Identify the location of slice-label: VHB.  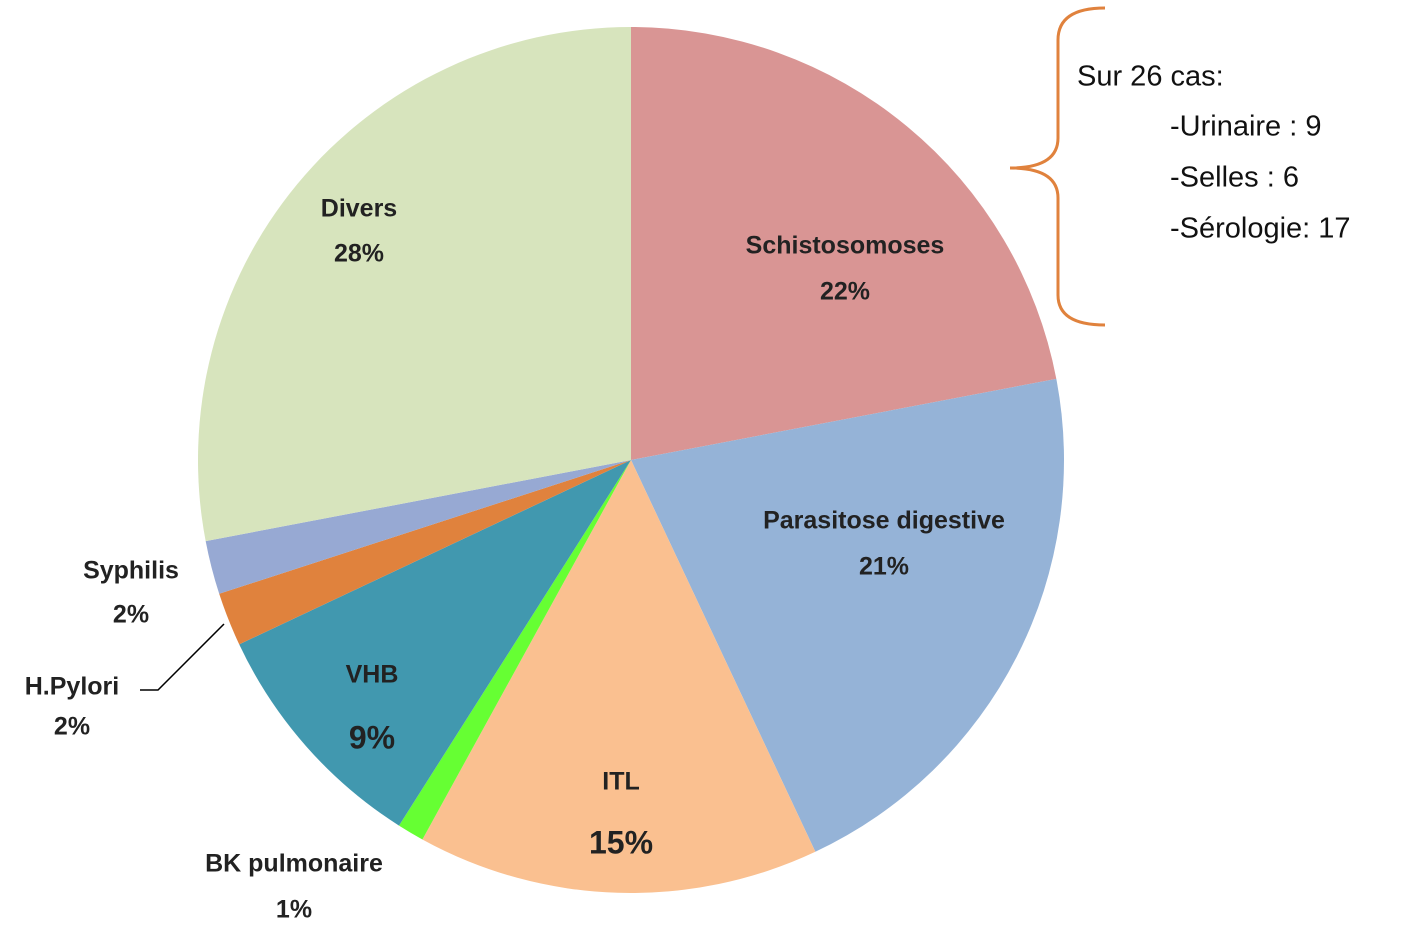
(372, 675).